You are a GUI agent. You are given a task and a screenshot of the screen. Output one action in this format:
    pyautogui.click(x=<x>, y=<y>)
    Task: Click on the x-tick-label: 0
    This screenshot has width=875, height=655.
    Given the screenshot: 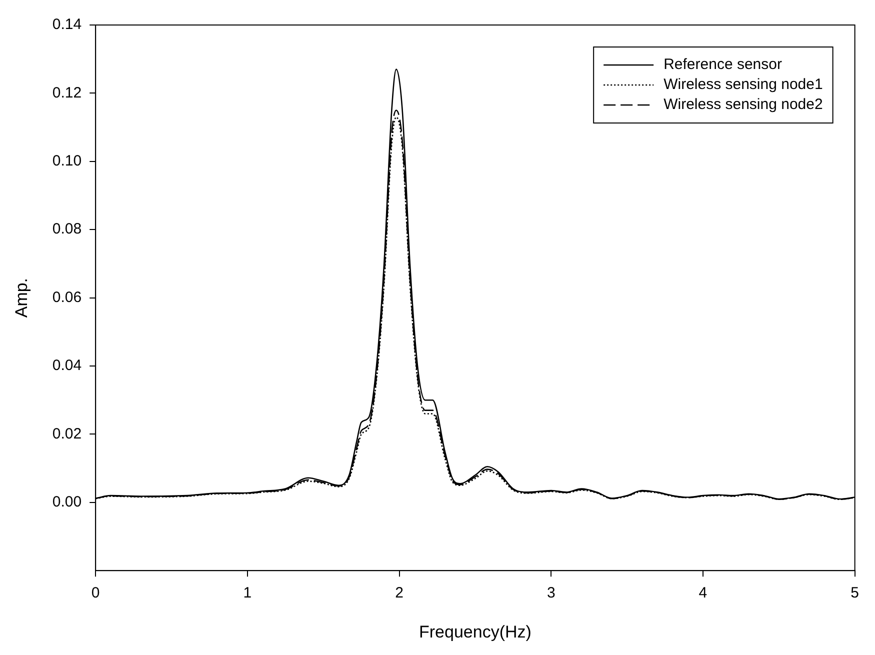 What is the action you would take?
    pyautogui.click(x=95, y=593)
    